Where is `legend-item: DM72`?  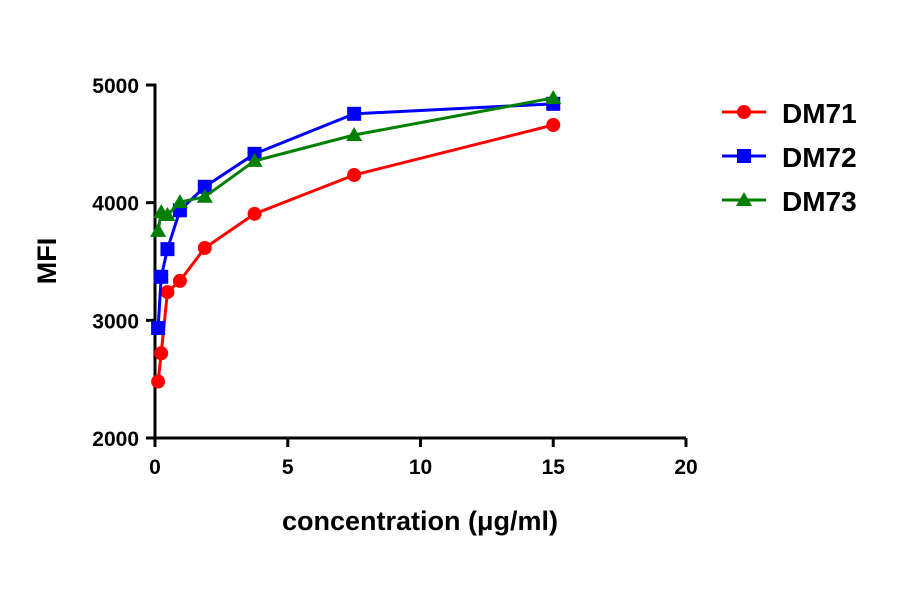 legend-item: DM72 is located at coordinates (789, 157).